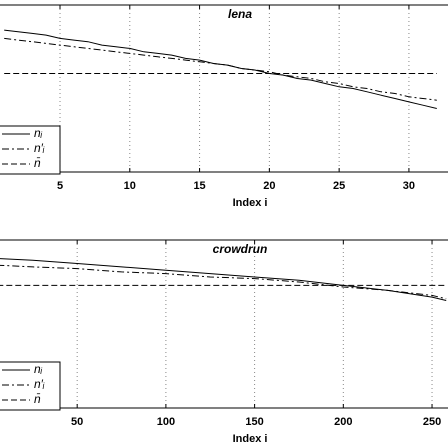 The image size is (448, 448). I want to click on x-tick-label: 5, so click(60, 186).